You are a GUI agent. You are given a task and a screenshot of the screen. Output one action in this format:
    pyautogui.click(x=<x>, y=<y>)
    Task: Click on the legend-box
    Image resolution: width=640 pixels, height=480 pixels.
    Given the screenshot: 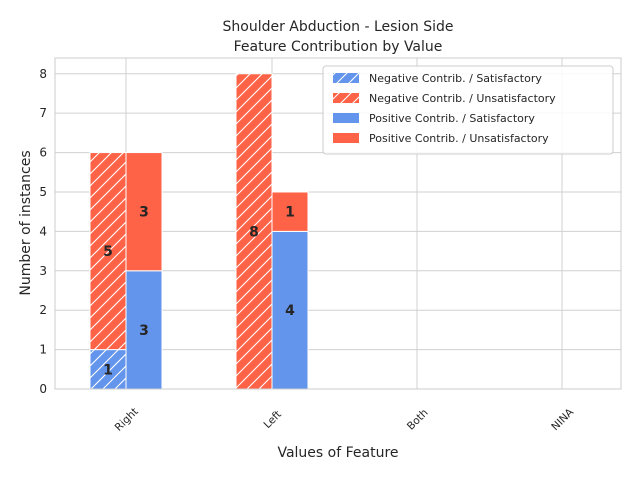 What is the action you would take?
    pyautogui.click(x=468, y=110)
    